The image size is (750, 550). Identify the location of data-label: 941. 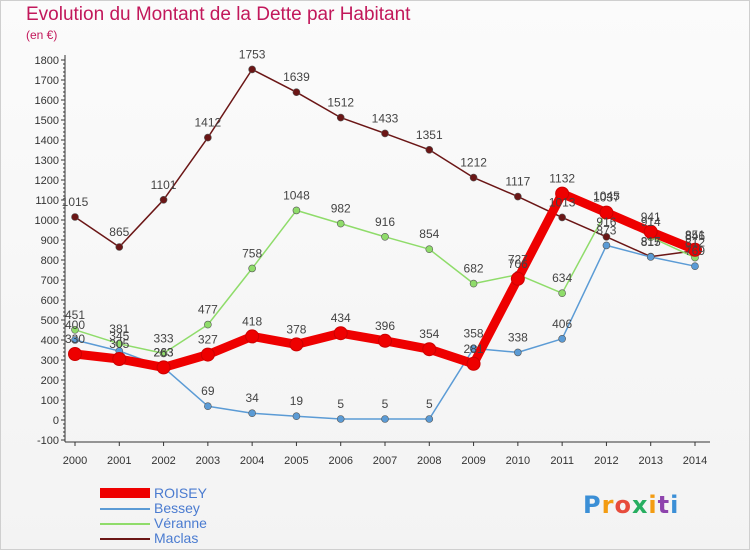
(651, 217).